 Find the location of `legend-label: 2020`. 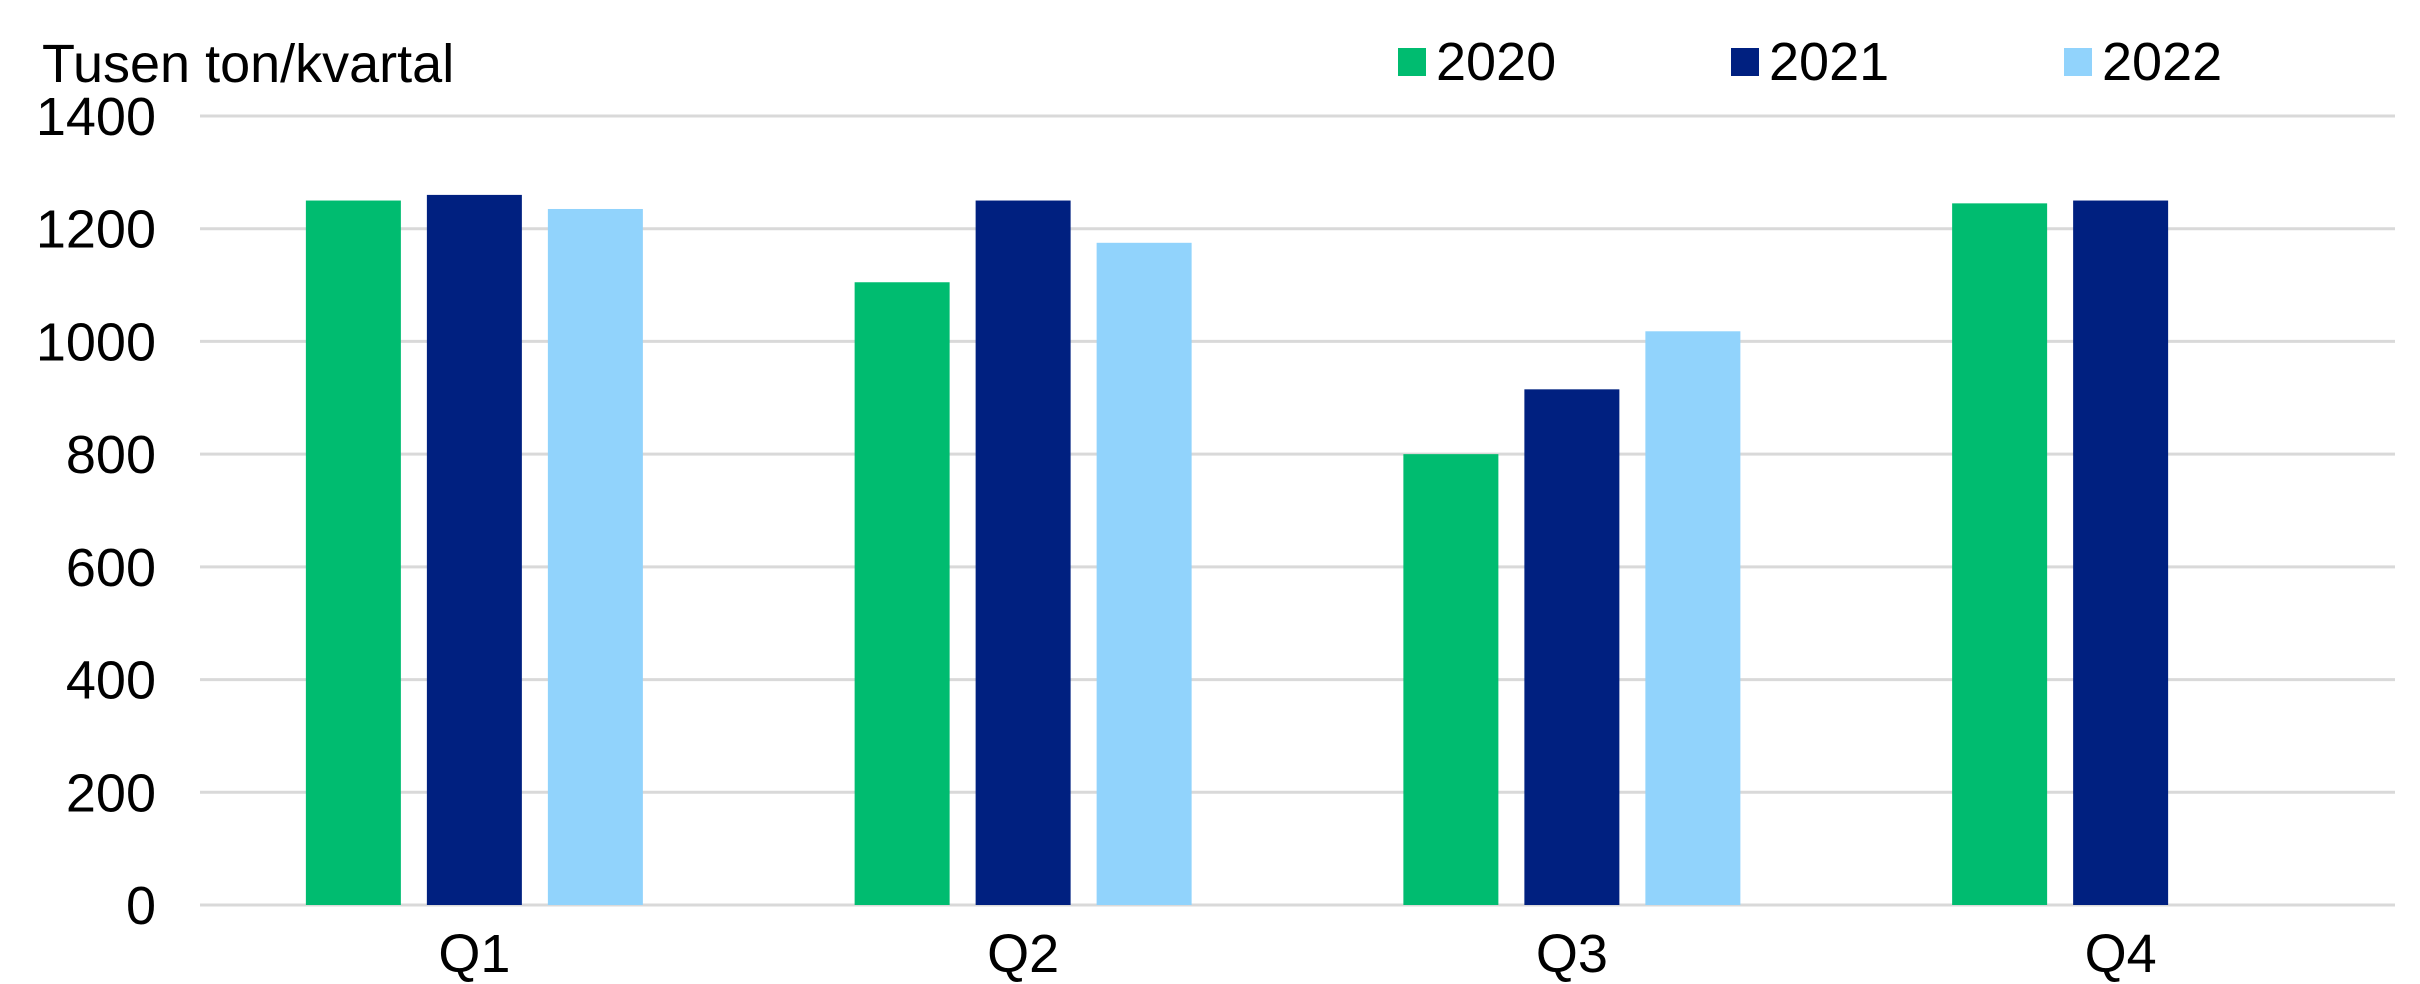

legend-label: 2020 is located at coordinates (1496, 62).